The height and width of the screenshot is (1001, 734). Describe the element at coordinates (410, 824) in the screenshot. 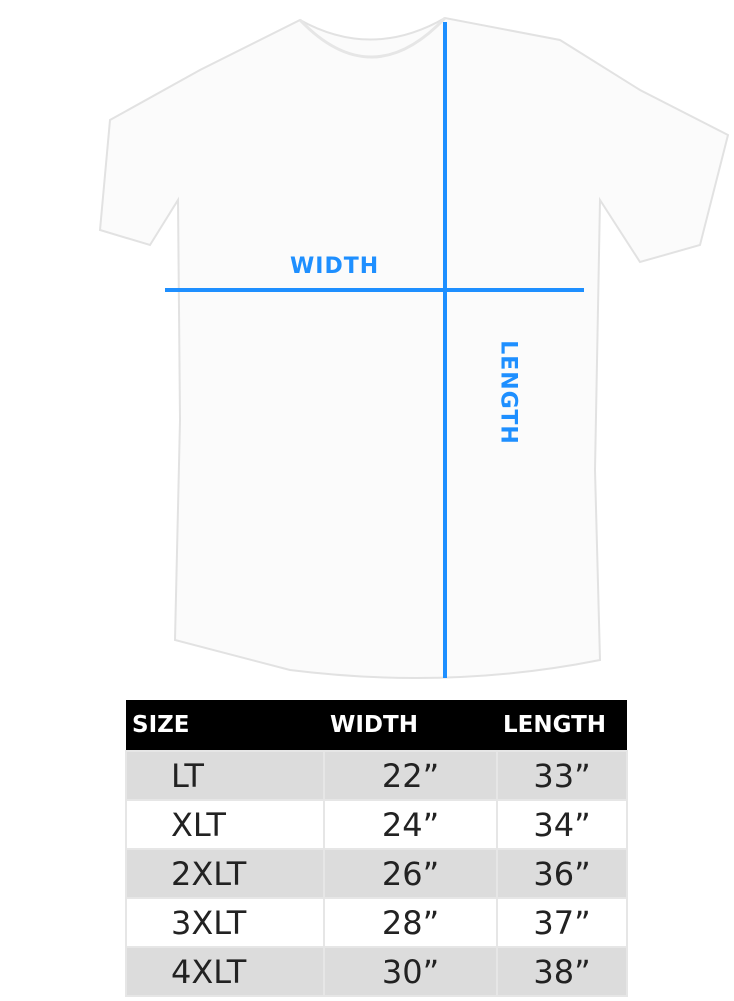

I see `width-cell: 24”` at that location.